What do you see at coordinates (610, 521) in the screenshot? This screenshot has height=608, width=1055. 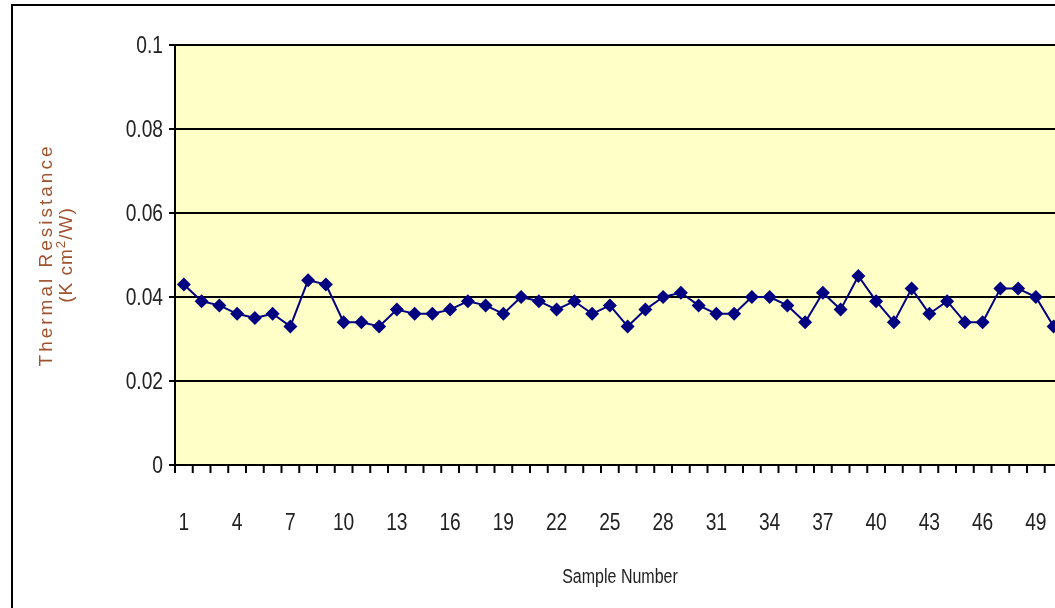 I see `x-tick-label: 25` at bounding box center [610, 521].